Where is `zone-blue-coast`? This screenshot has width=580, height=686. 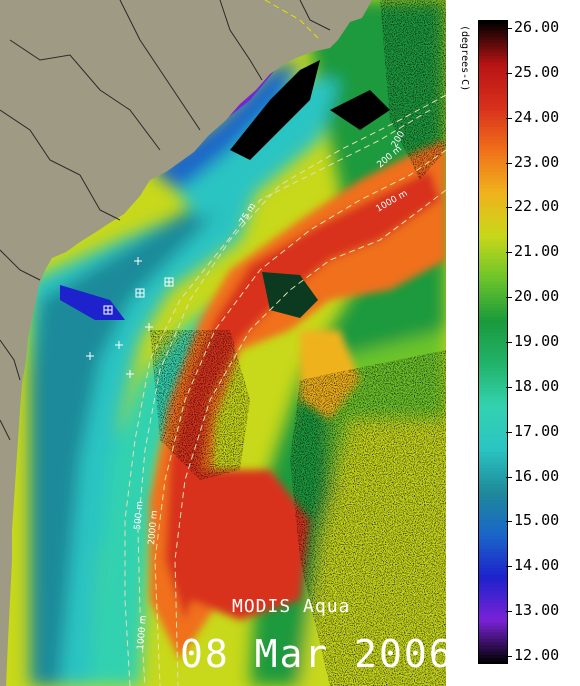
zone-blue-coast is located at coordinates (225, 125).